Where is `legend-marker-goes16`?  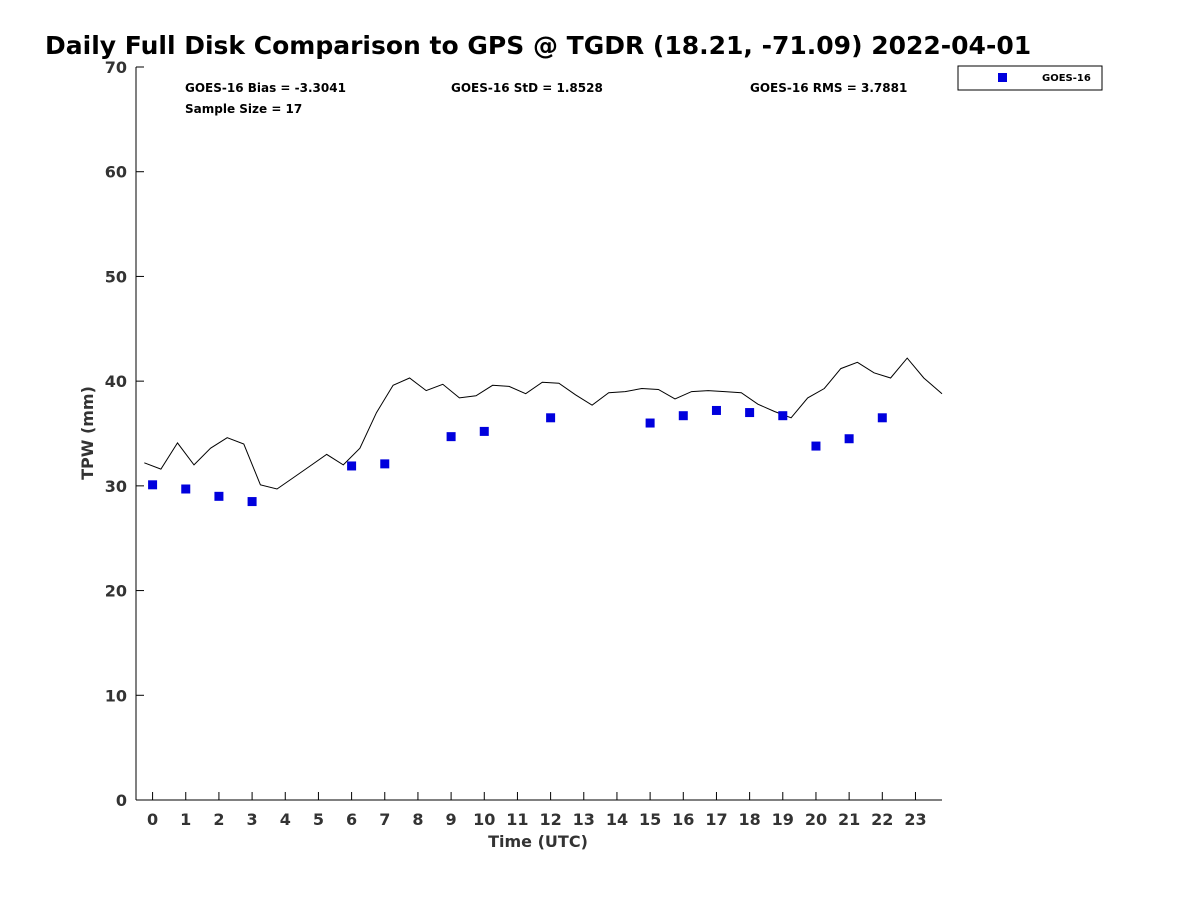 legend-marker-goes16 is located at coordinates (1002, 77).